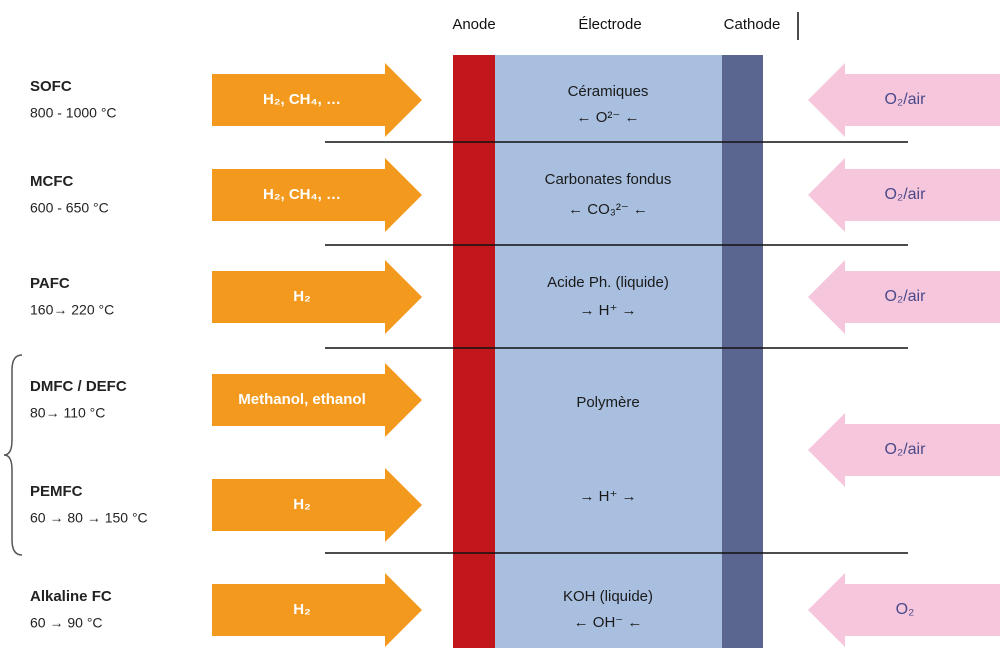 The height and width of the screenshot is (648, 1000). What do you see at coordinates (752, 24) in the screenshot?
I see `cathode-label: Cathode` at bounding box center [752, 24].